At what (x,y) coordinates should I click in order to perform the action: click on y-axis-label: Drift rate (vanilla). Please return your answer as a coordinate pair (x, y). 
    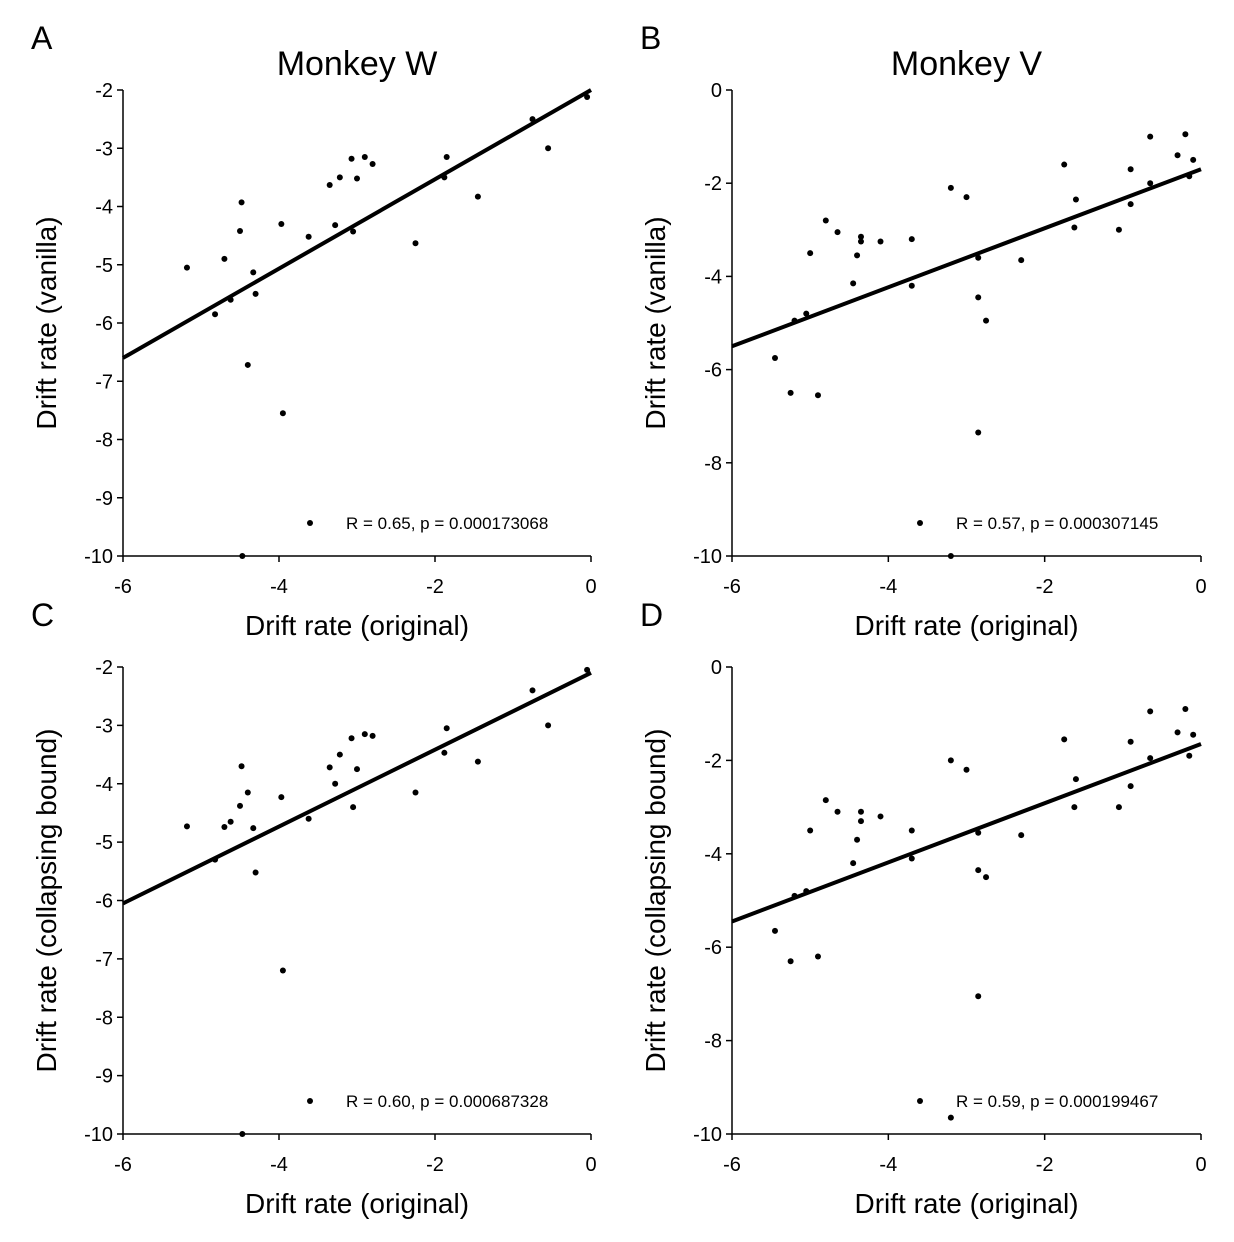
    Looking at the image, I should click on (46, 322).